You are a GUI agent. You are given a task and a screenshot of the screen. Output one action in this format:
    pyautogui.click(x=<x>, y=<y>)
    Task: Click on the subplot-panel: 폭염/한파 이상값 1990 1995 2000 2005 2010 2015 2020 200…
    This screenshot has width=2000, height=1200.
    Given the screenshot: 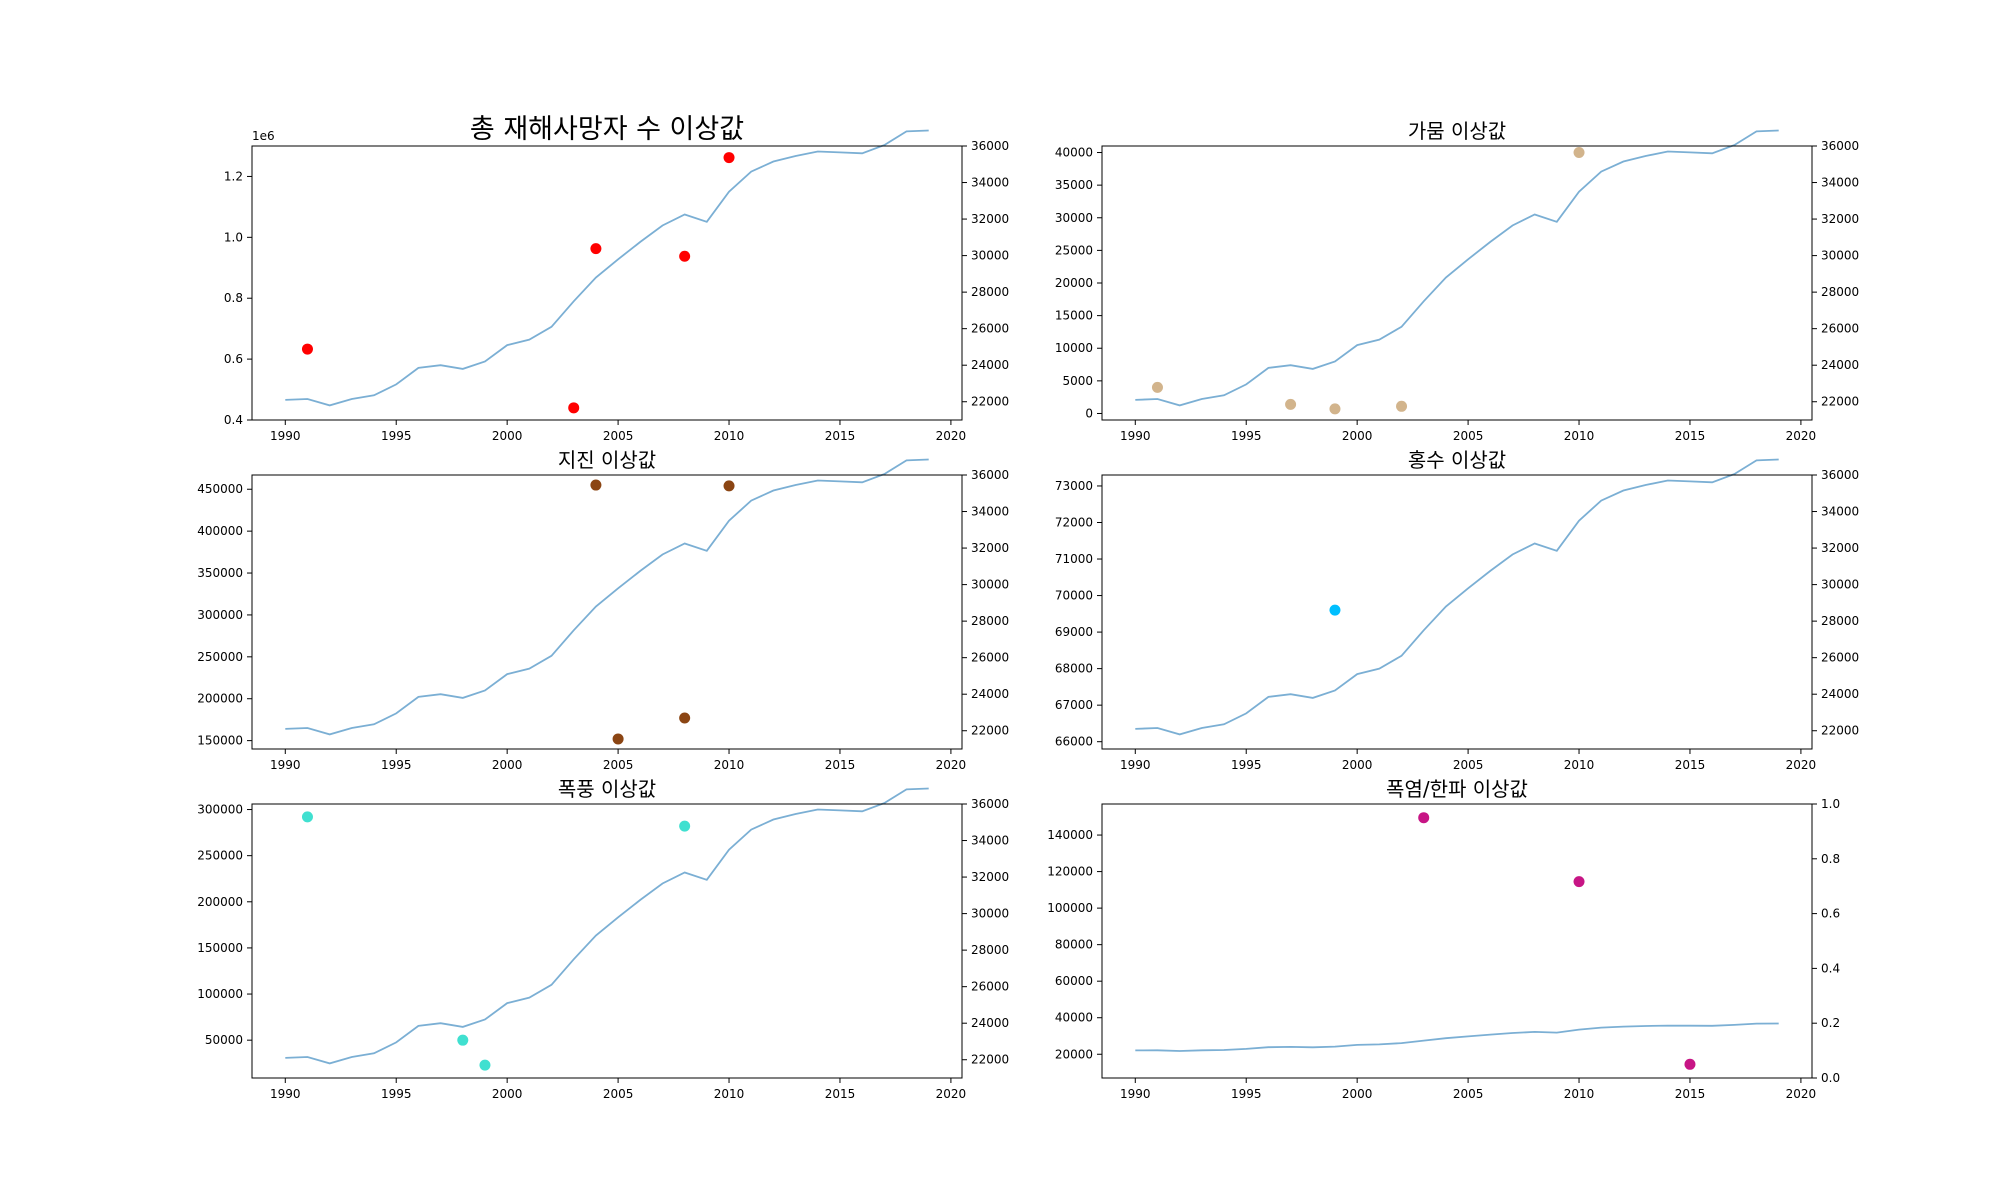 What is the action you would take?
    pyautogui.click(x=1443, y=939)
    